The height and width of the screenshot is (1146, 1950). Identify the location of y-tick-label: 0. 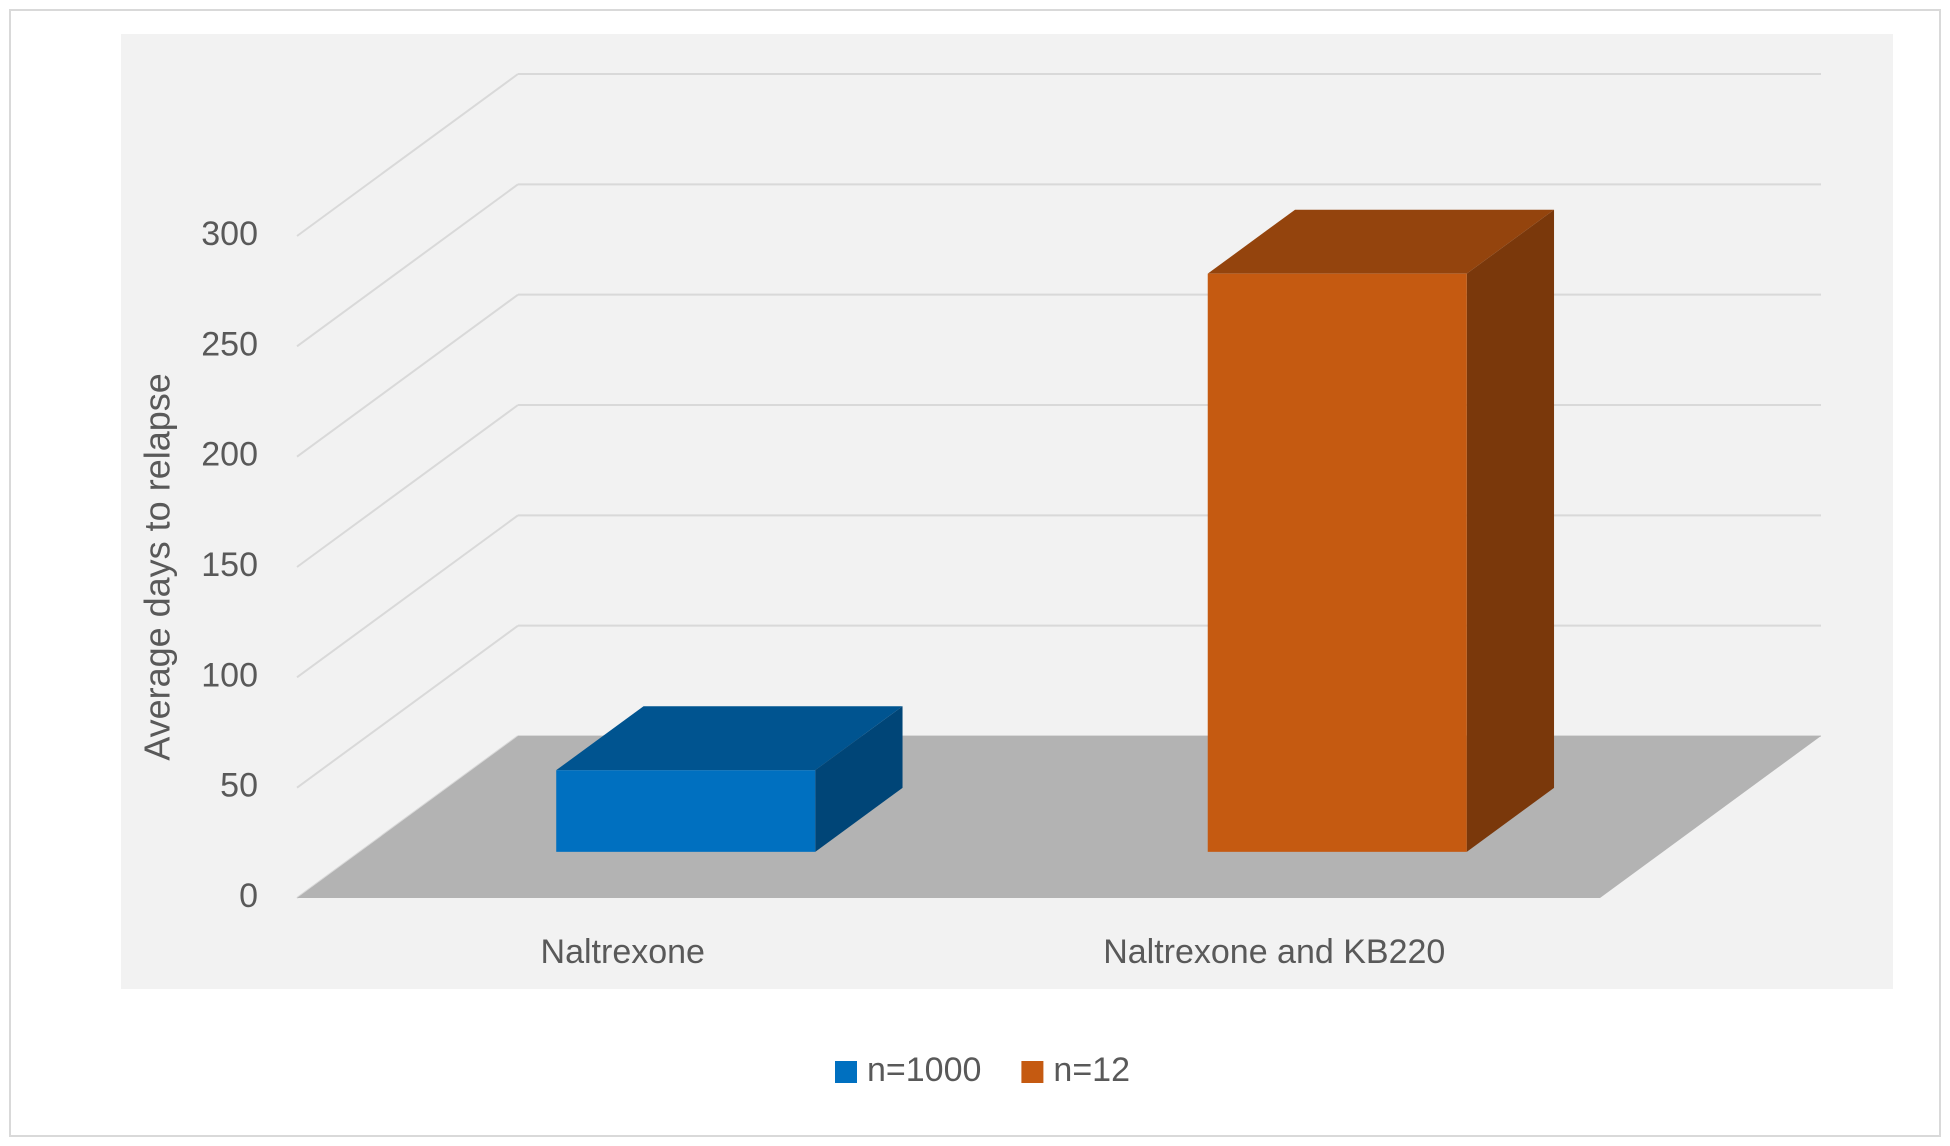
(248, 896).